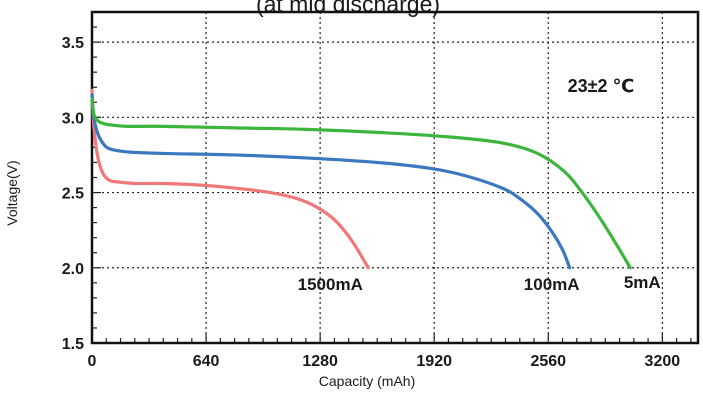 The width and height of the screenshot is (703, 397). Describe the element at coordinates (367, 381) in the screenshot. I see `x-axis-title: Capacity (mAh)` at that location.